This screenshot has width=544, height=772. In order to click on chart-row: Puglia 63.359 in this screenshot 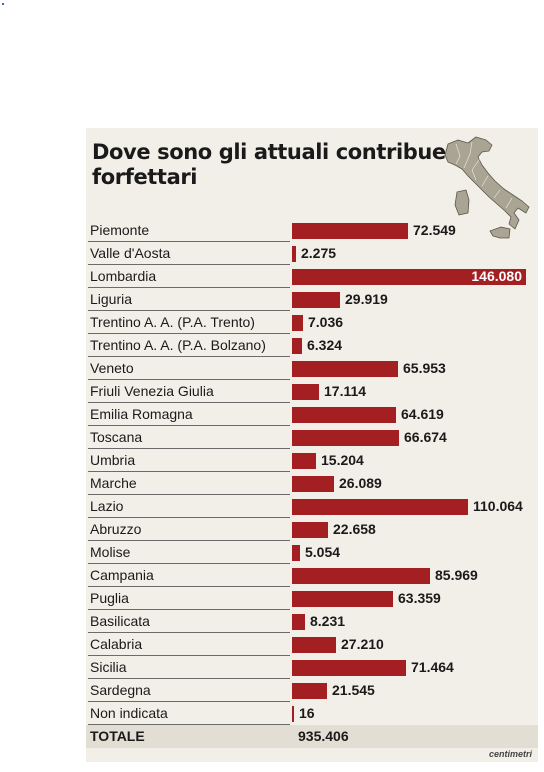, I will do `click(312, 598)`.